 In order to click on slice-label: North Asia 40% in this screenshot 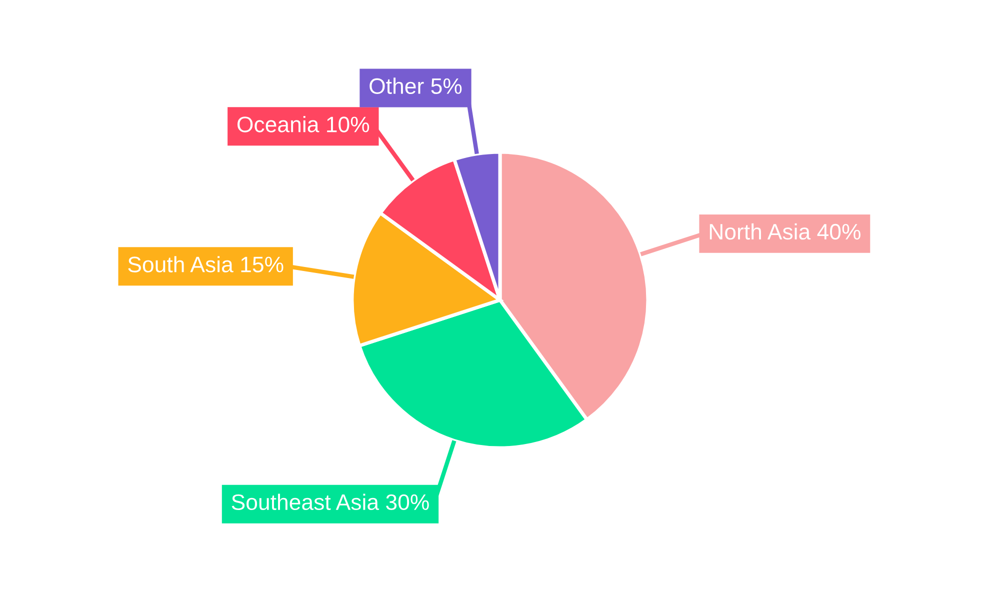, I will do `click(785, 231)`.